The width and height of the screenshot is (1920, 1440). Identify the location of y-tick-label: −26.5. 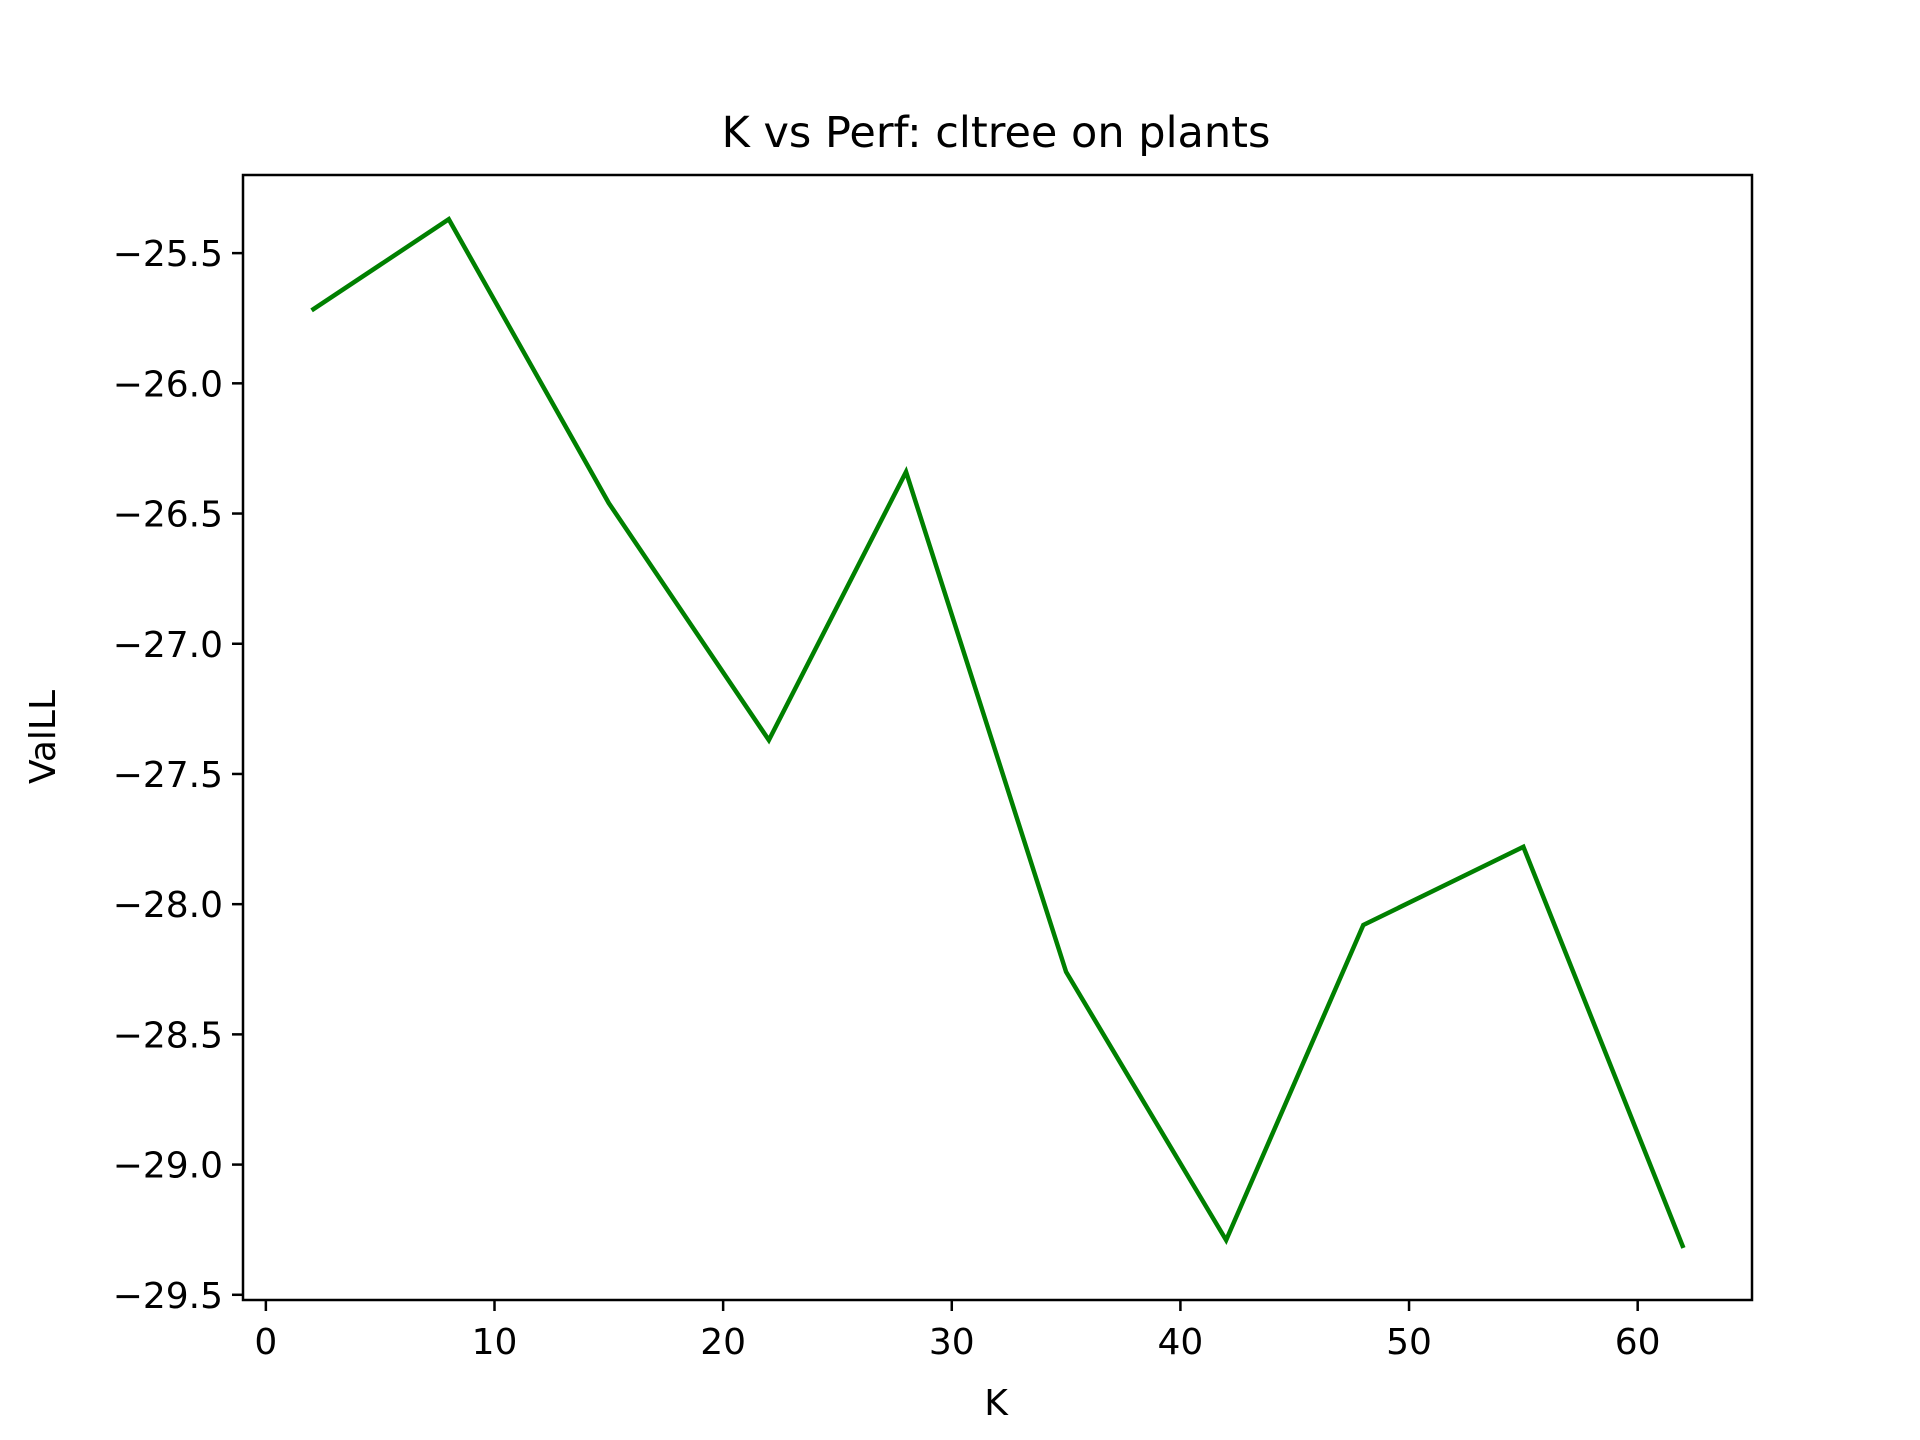
(168, 515).